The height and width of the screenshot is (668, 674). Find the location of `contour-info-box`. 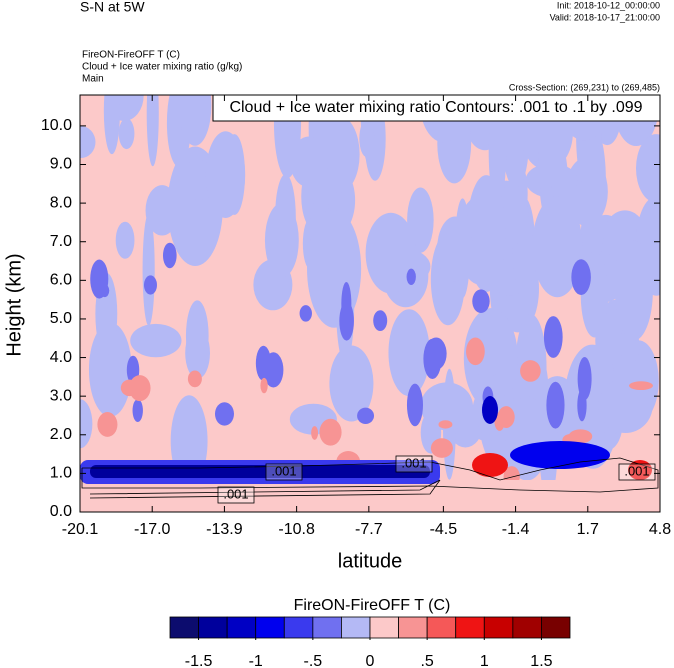

contour-info-box is located at coordinates (436, 108).